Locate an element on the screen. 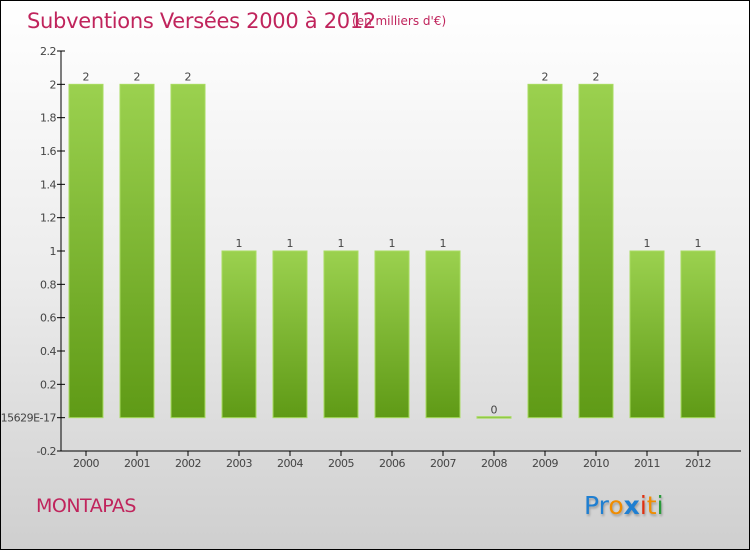  bar-2008 is located at coordinates (494, 417).